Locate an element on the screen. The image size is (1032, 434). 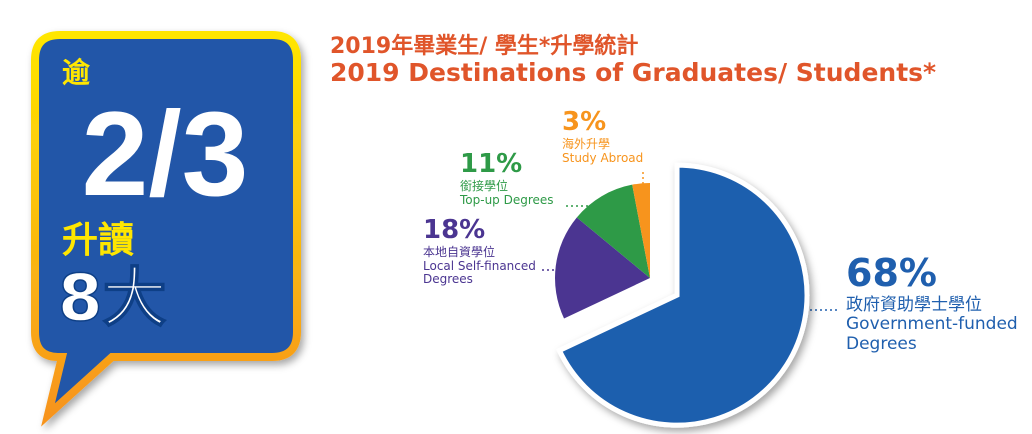
slice-label: 18% 本地自資學位 Local Self-financed Degrees is located at coordinates (485, 251).